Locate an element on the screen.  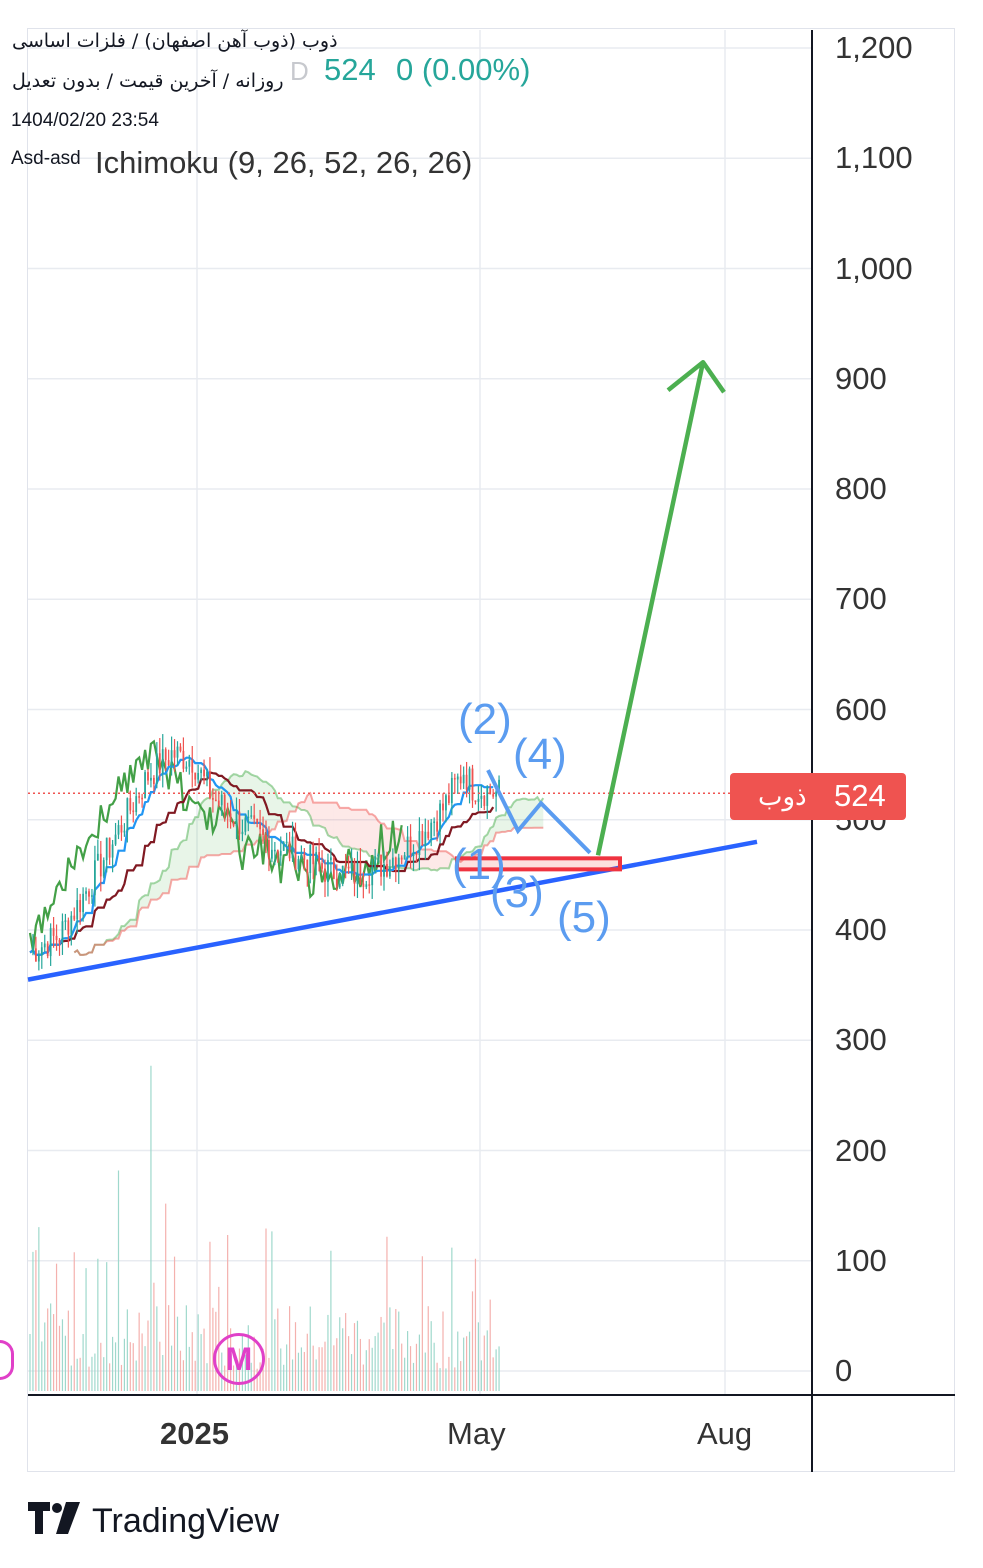
tradingview-logo-icon is located at coordinates (56, 1519).